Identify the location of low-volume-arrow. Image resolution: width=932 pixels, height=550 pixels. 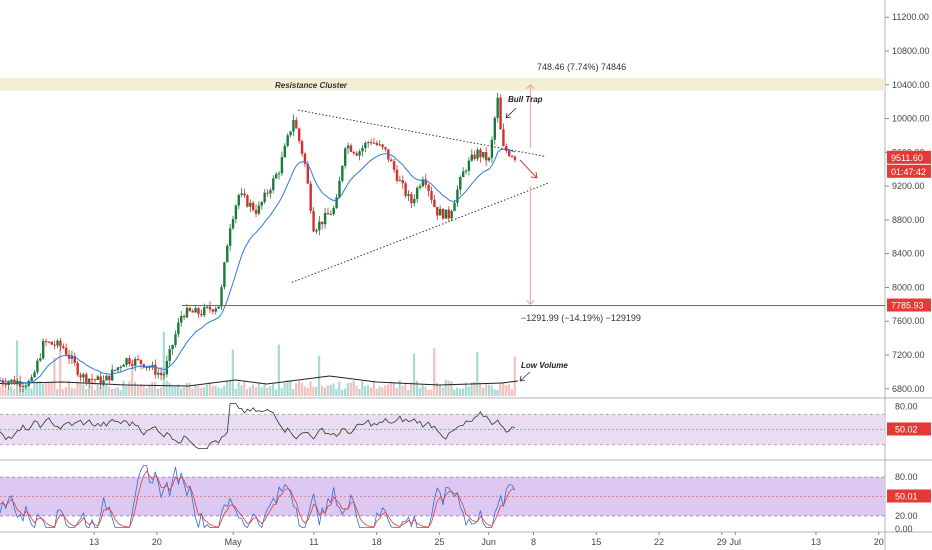
(525, 376).